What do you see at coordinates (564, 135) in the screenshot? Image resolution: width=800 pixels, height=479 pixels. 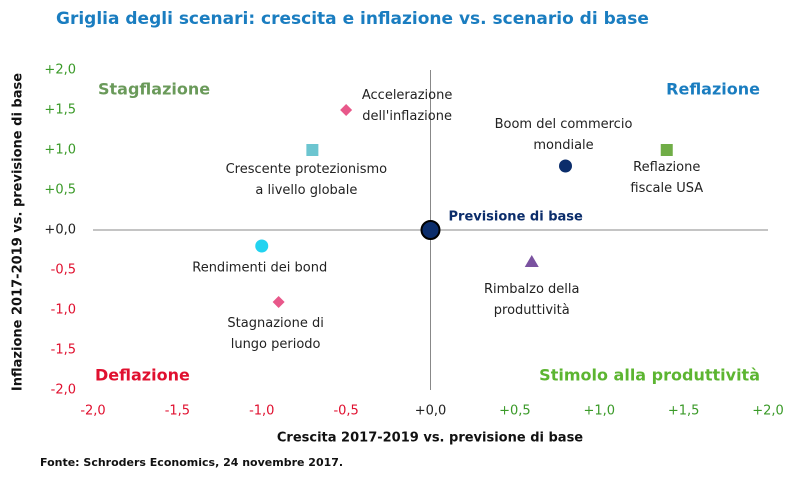 I see `point-label: Boom del commercio mondiale` at bounding box center [564, 135].